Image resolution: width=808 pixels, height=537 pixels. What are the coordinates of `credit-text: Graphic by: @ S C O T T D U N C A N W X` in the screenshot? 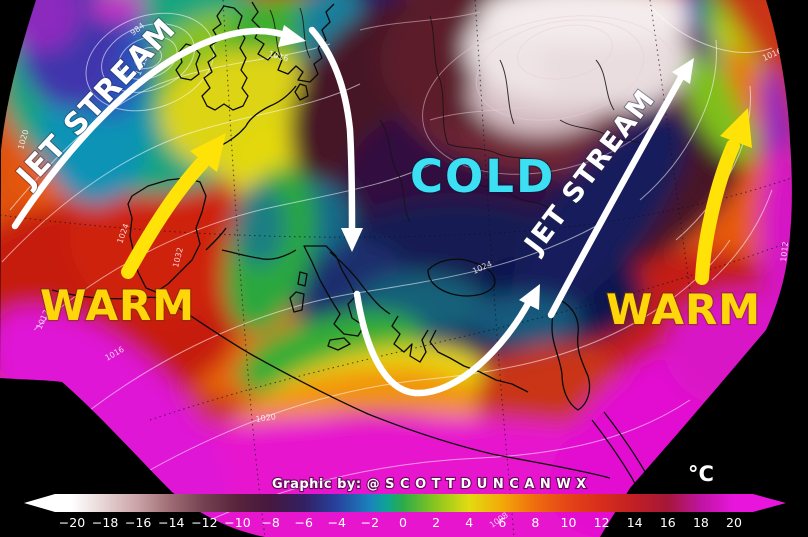 It's located at (429, 484).